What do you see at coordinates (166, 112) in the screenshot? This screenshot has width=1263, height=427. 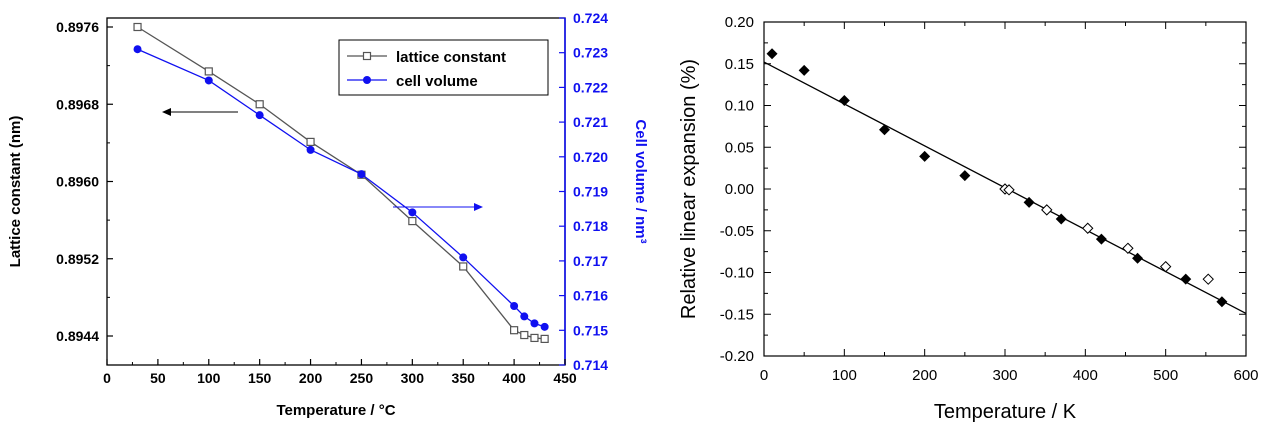 I see `left-axis-arrowhead` at bounding box center [166, 112].